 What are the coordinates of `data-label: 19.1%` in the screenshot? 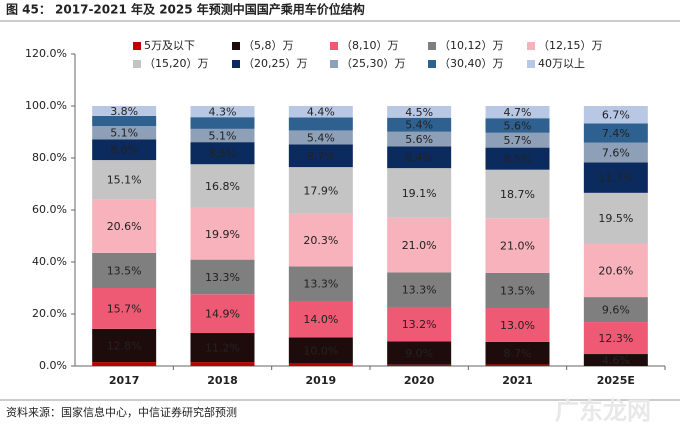 It's located at (419, 193).